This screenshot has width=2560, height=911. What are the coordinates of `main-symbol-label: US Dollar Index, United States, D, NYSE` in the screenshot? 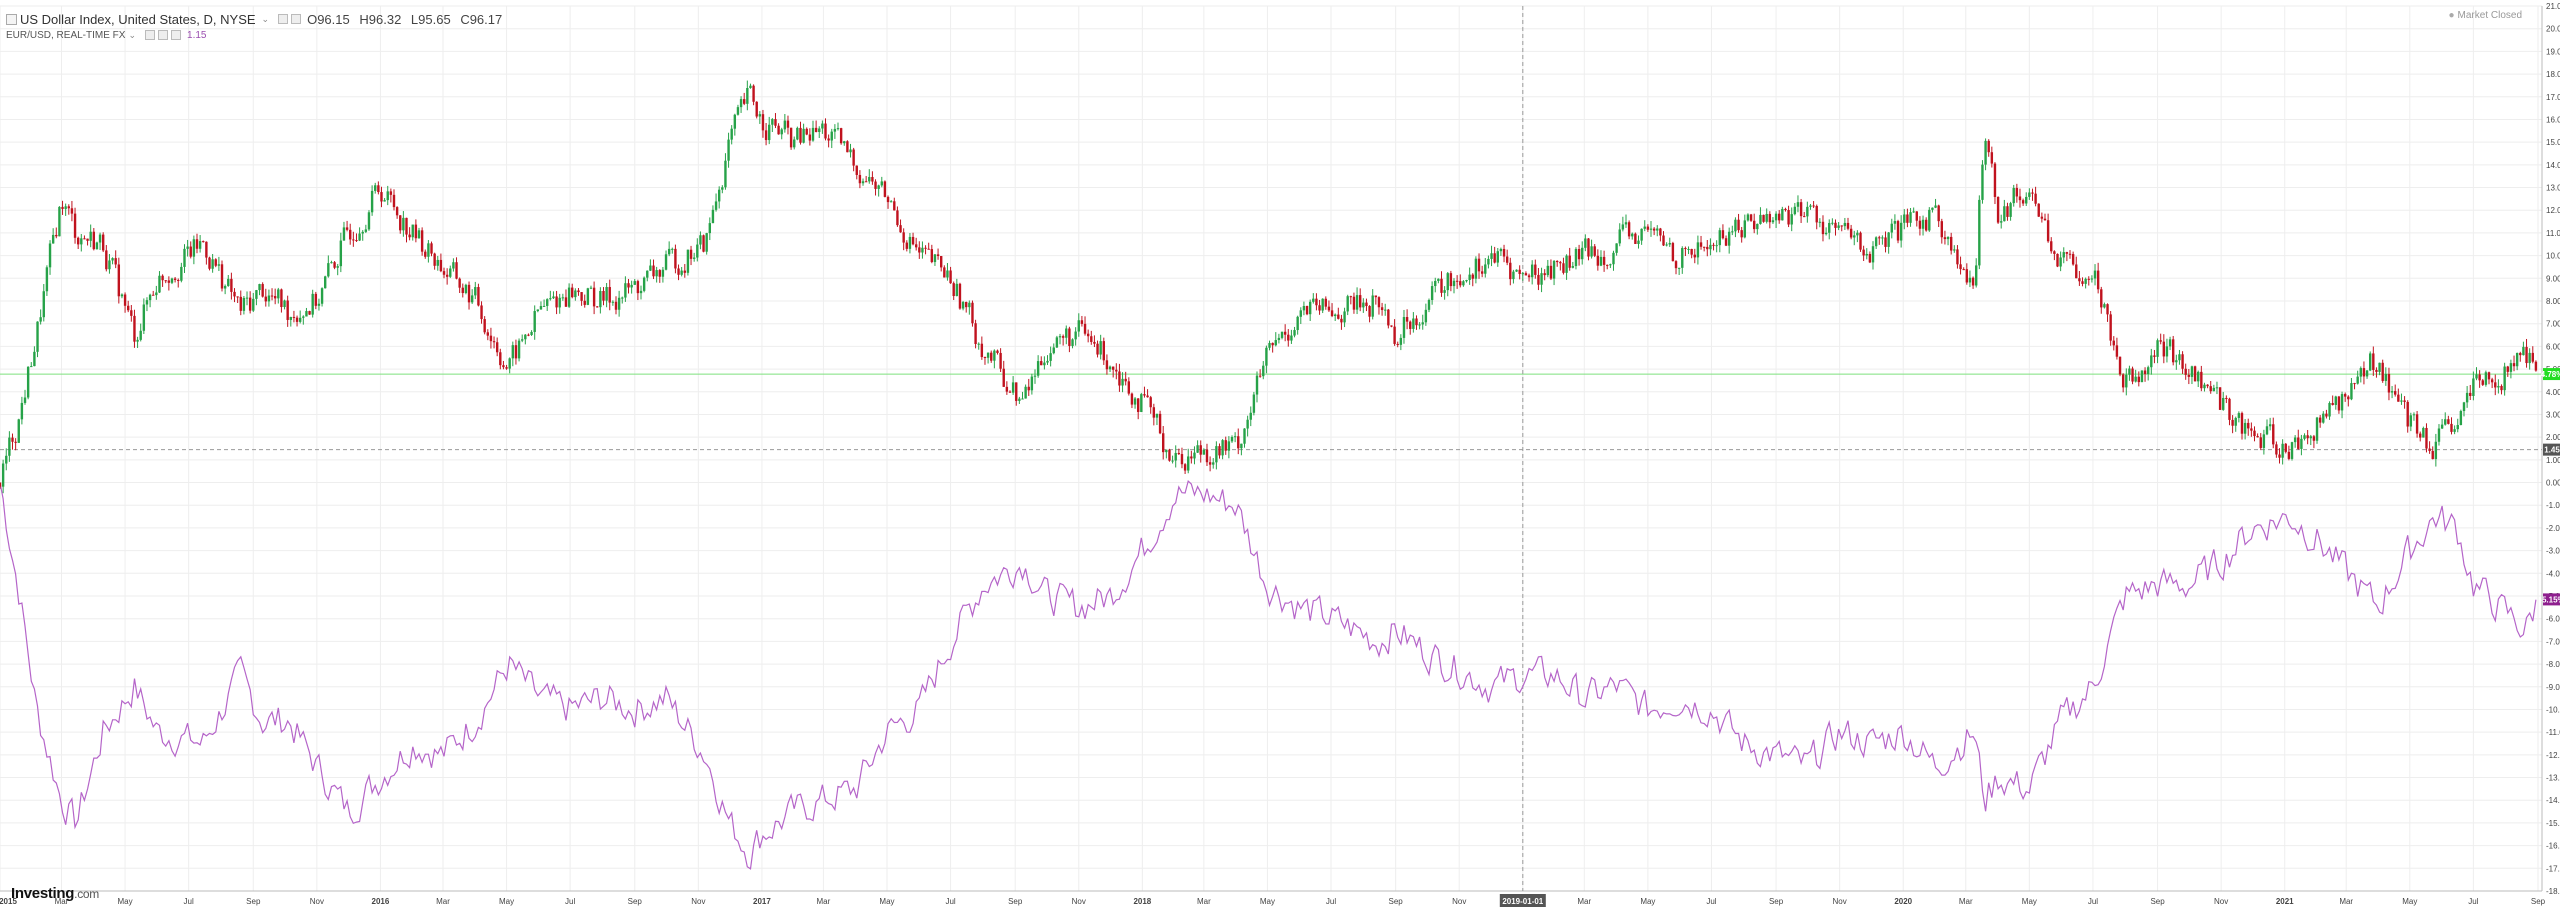 It's located at (138, 19).